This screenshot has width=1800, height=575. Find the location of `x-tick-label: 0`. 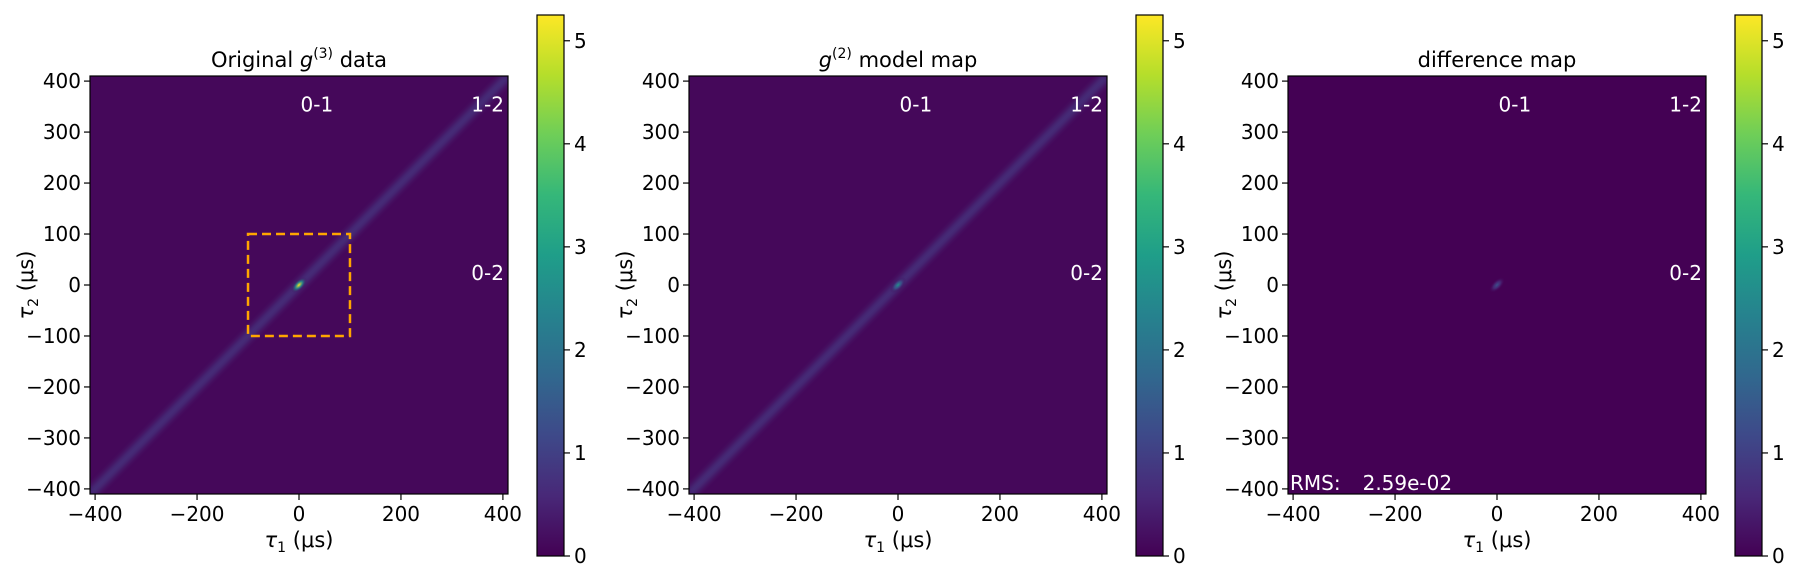

x-tick-label: 0 is located at coordinates (1497, 514).